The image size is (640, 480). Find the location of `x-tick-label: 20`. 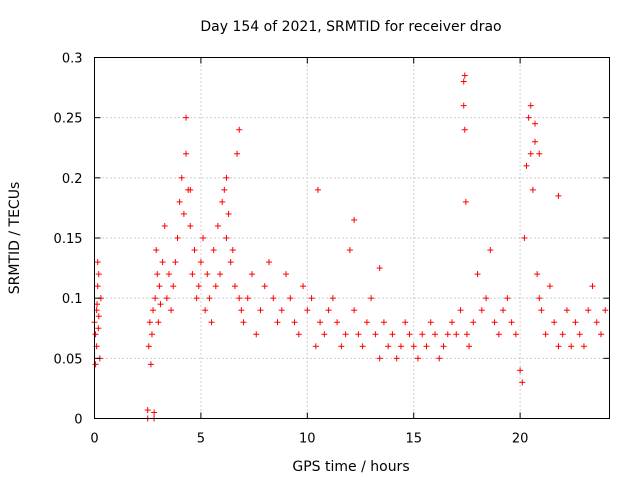

x-tick-label: 20 is located at coordinates (520, 439).